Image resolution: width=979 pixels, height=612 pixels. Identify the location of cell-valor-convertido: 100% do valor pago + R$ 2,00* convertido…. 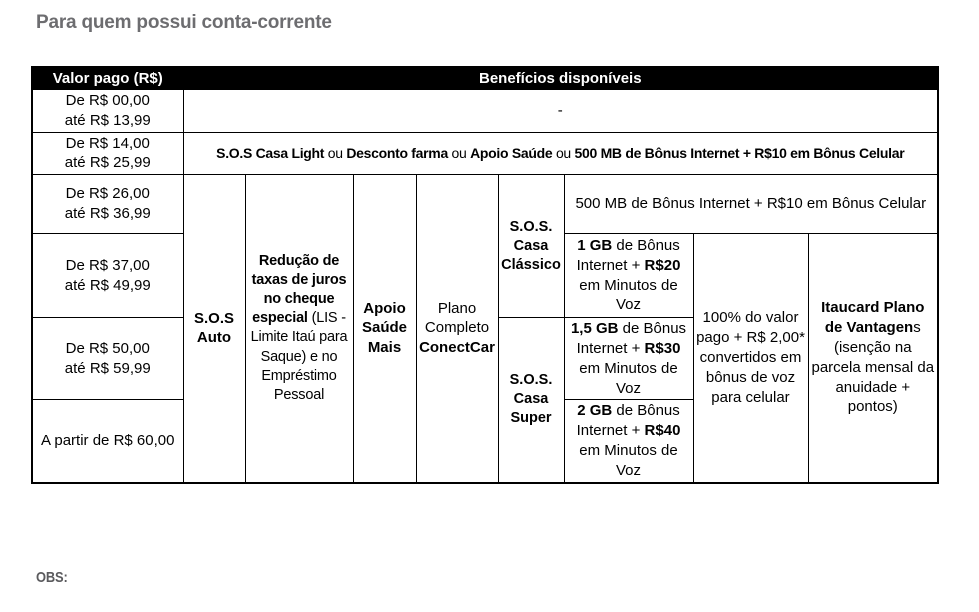
(750, 358).